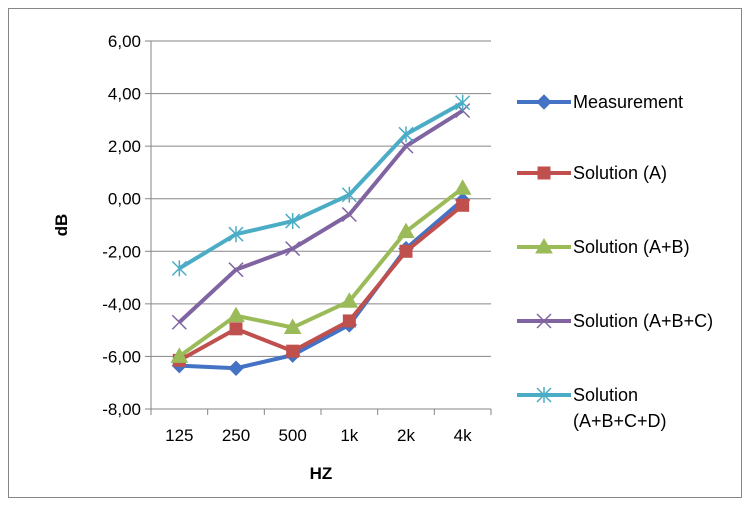 The height and width of the screenshot is (508, 752). I want to click on x-axis-title: HZ, so click(321, 473).